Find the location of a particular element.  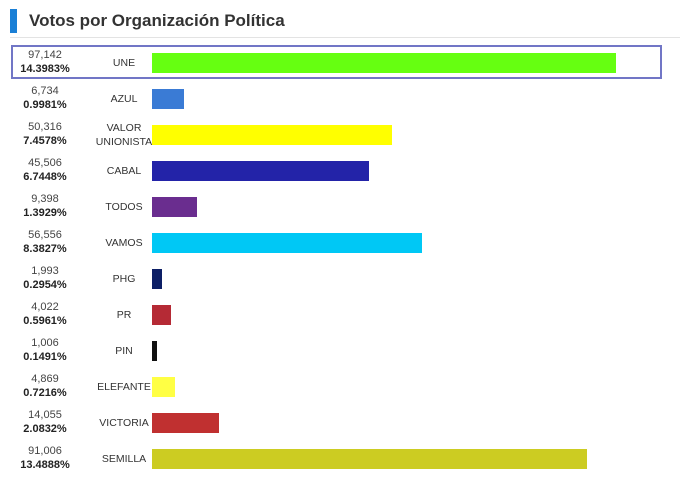

vote-bar-victoria is located at coordinates (186, 423).